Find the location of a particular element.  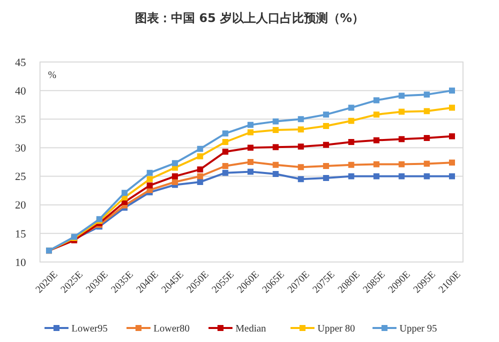

legend-label: Upper 80 is located at coordinates (336, 329).